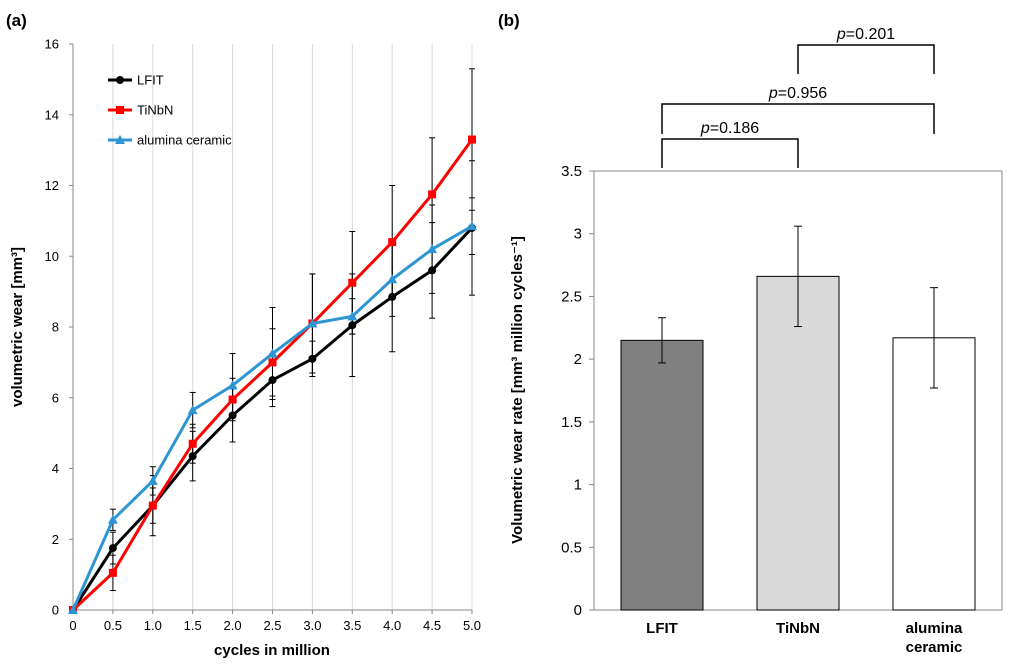  I want to click on legend-label-alumina-ceramic: alumina ceramic, so click(184, 140).